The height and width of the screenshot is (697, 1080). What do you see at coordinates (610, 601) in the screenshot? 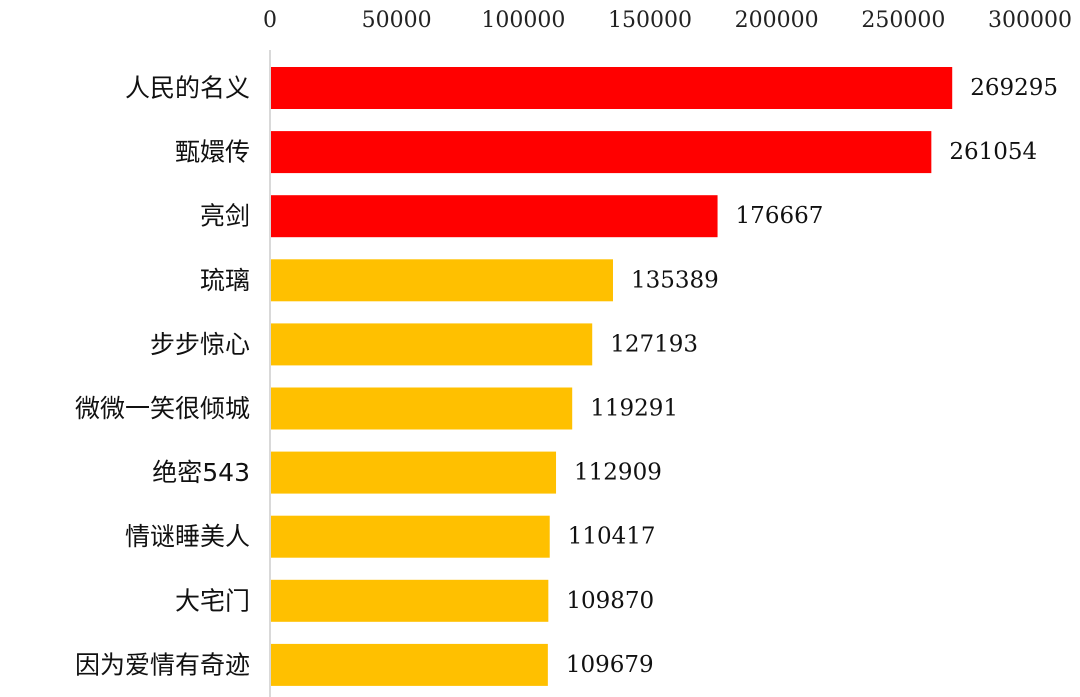
I see `data-label: 109870` at bounding box center [610, 601].